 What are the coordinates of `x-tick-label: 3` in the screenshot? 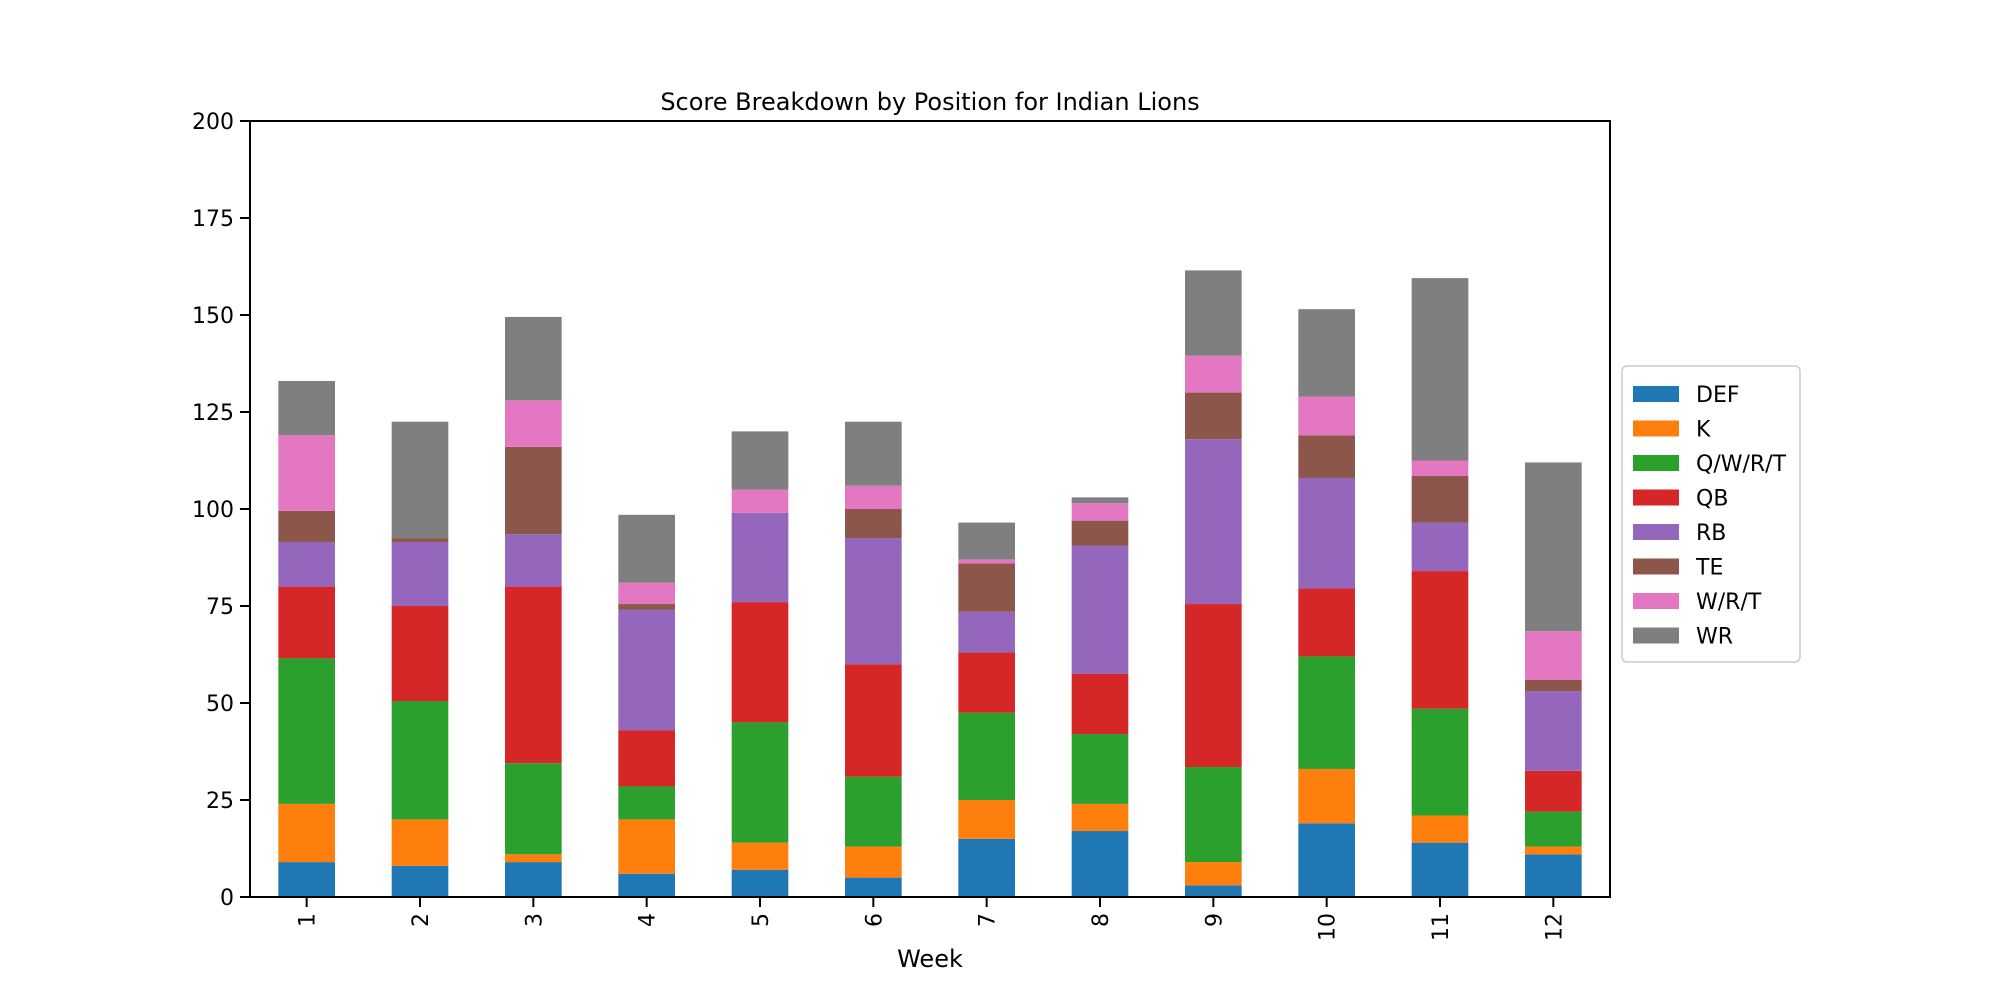 It's located at (534, 920).